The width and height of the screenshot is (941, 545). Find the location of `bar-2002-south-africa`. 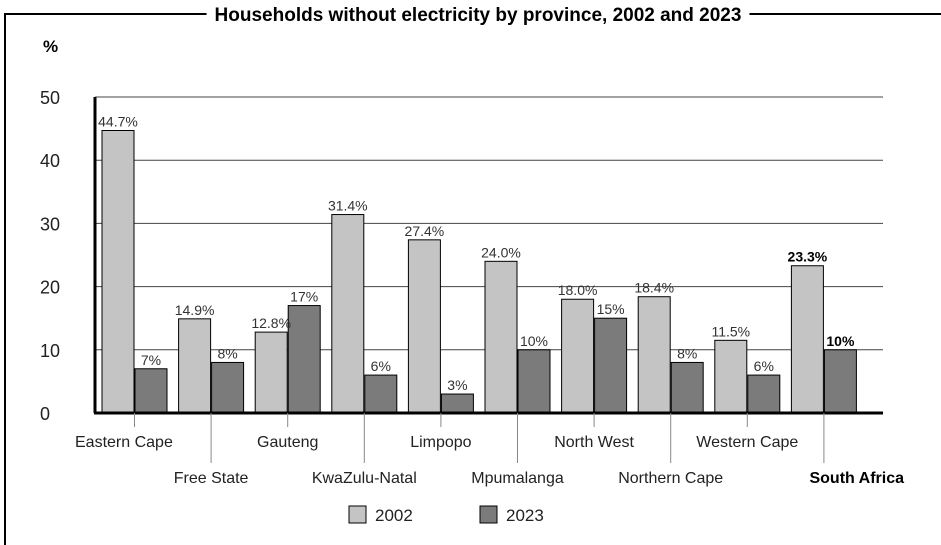

bar-2002-south-africa is located at coordinates (807, 339).